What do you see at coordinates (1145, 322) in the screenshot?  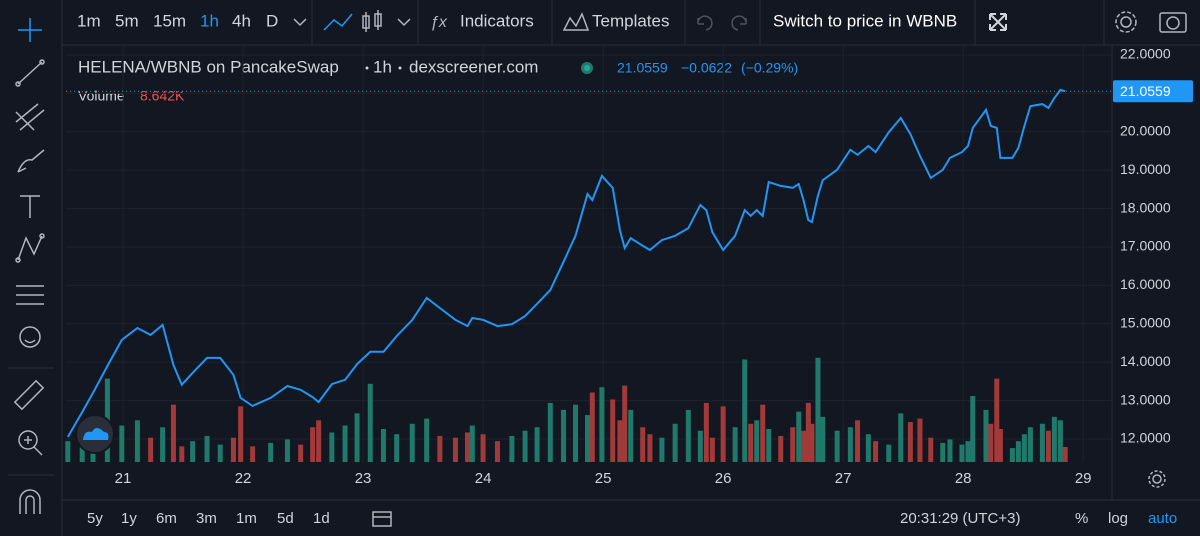 I see `y-tick-label: 15.0000` at bounding box center [1145, 322].